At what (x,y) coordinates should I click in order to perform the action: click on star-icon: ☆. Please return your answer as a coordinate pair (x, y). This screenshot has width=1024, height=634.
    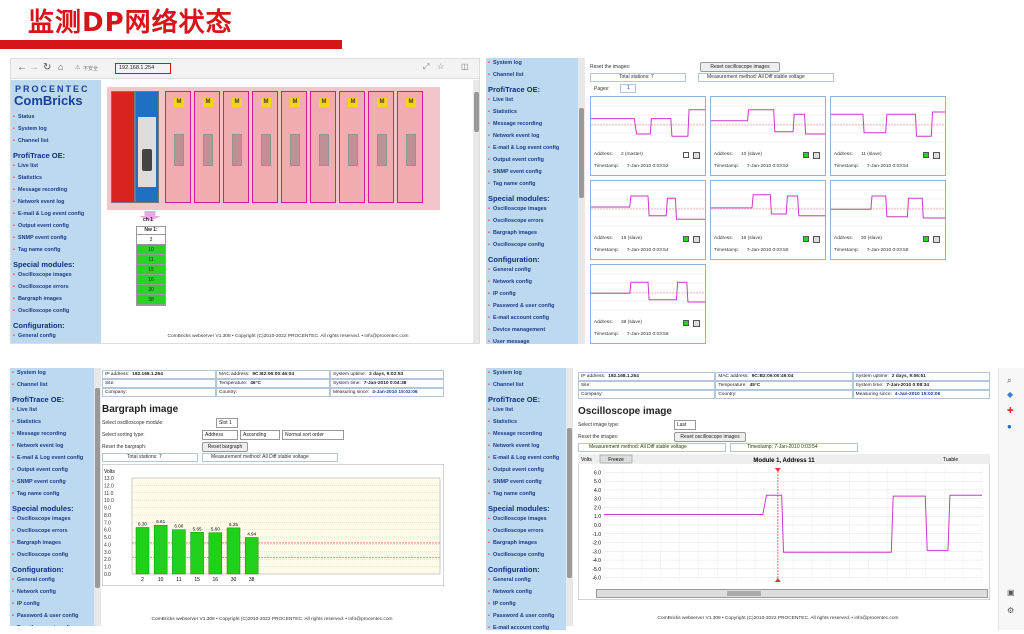
    Looking at the image, I should click on (441, 66).